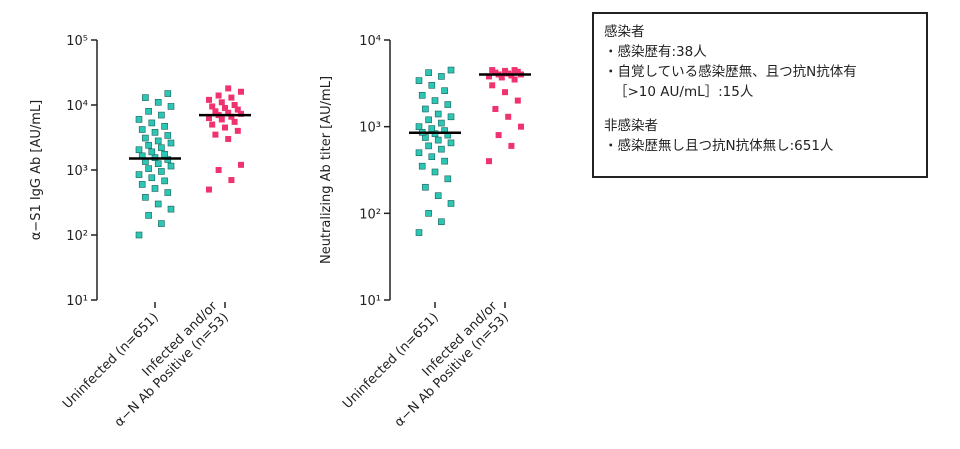  Describe the element at coordinates (631, 126) in the screenshot. I see `legend-heading: 非感染者` at that location.